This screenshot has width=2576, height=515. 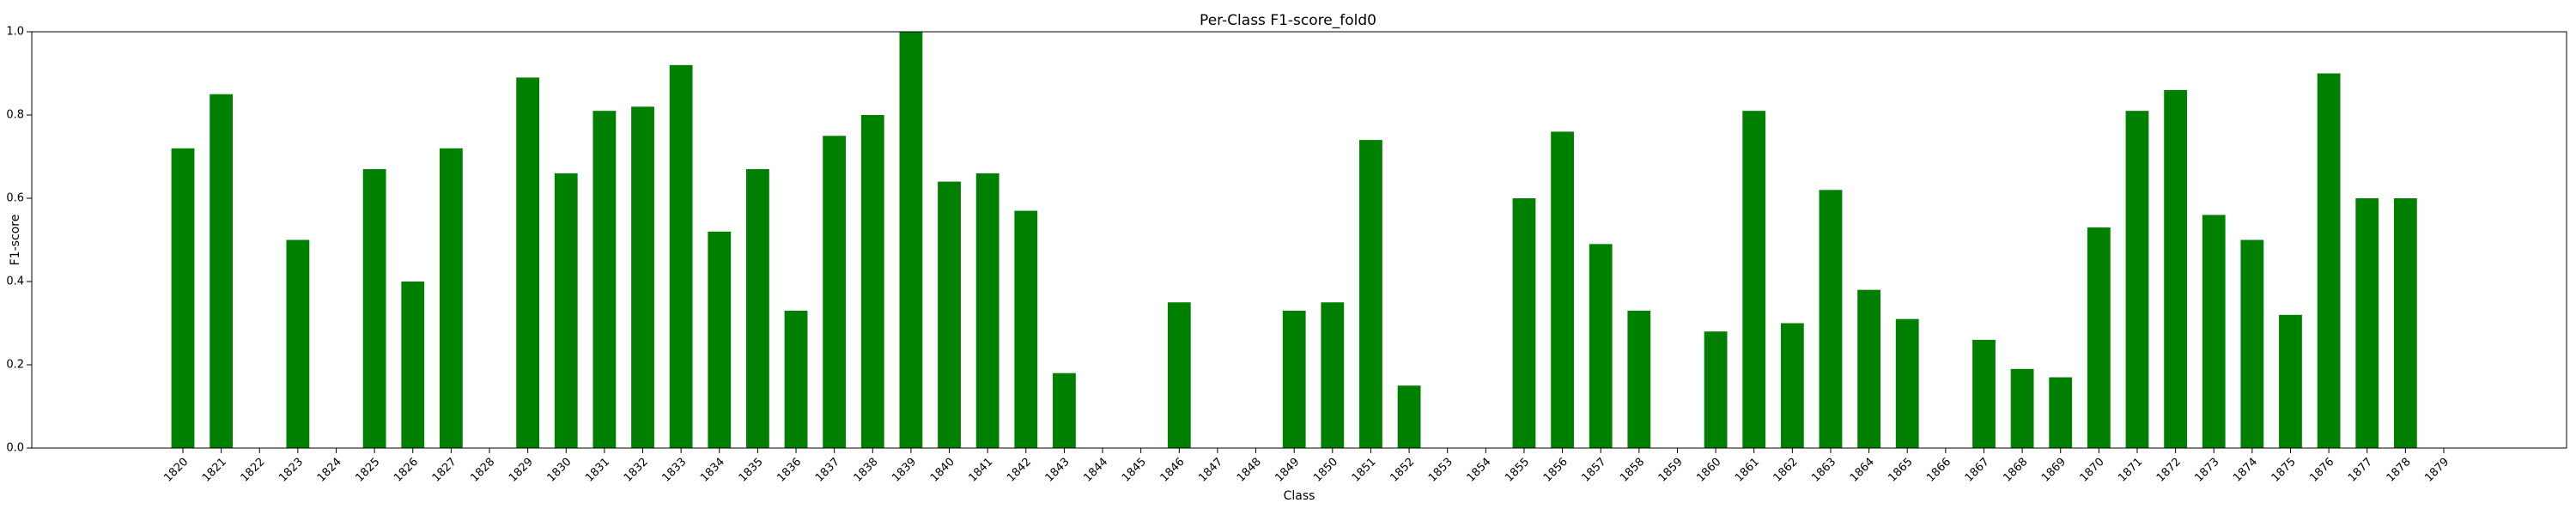 I want to click on x-tick-label-1849: 1849, so click(x=1287, y=470).